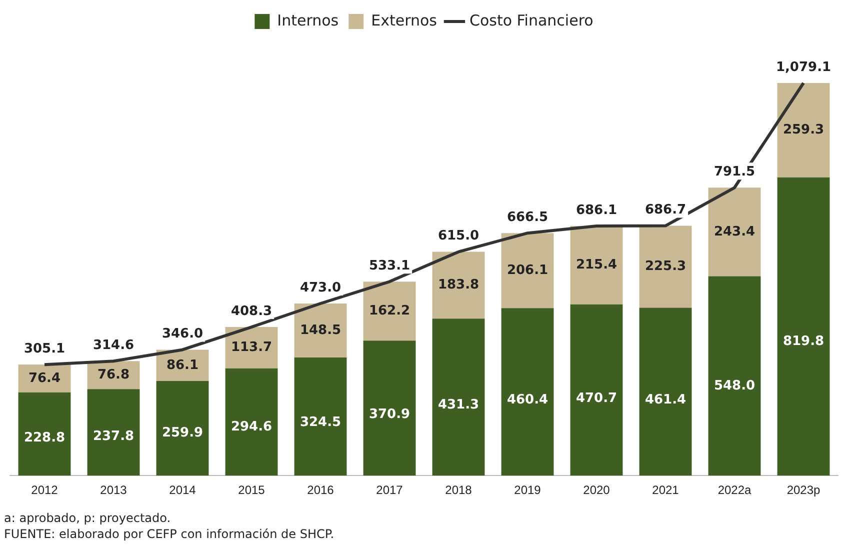 The image size is (852, 554). Describe the element at coordinates (45, 438) in the screenshot. I see `data-label: 228.8` at that location.